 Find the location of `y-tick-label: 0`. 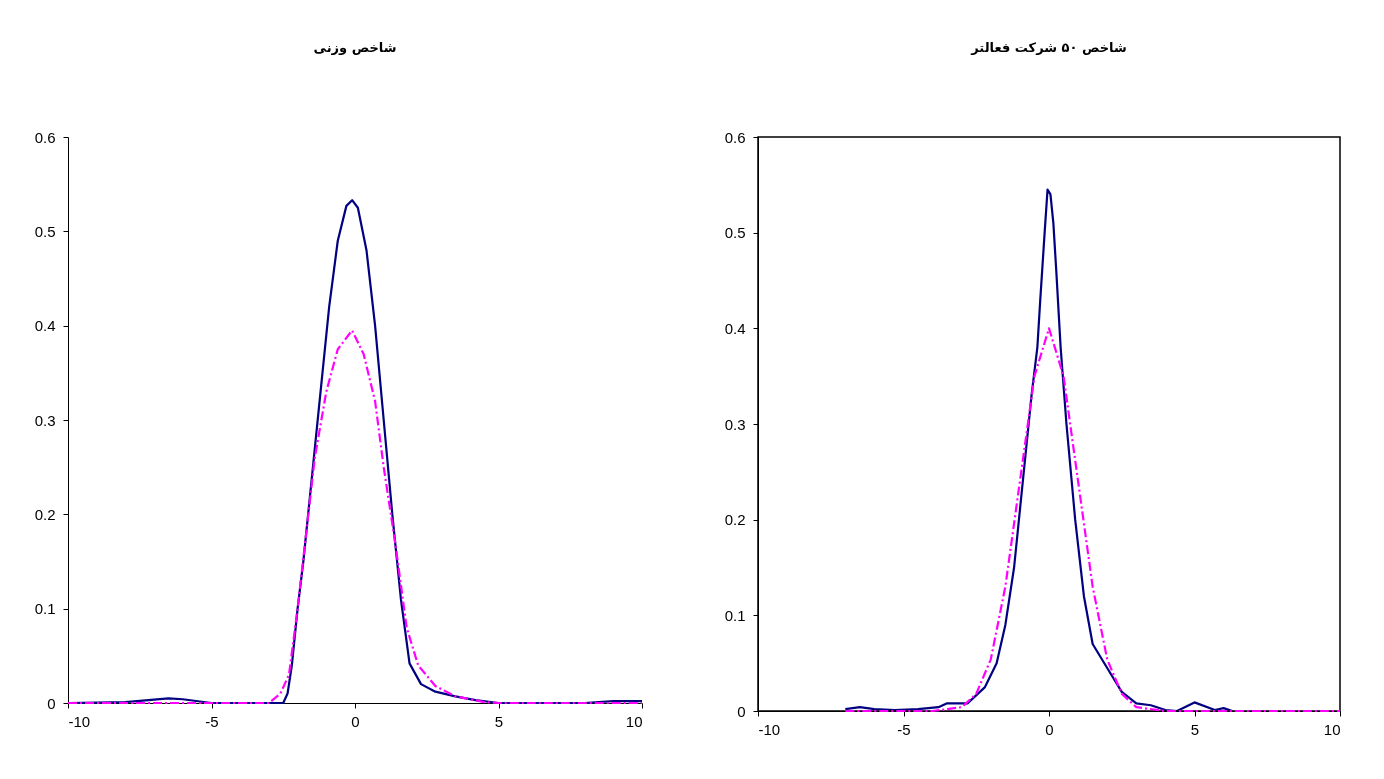

y-tick-label: 0 is located at coordinates (51, 703).